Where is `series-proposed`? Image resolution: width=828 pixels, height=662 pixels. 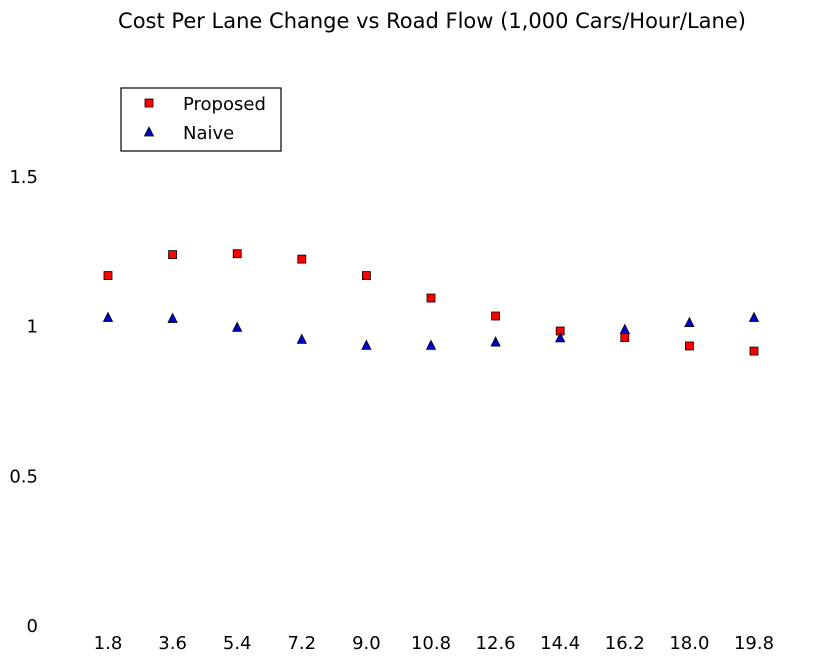 series-proposed is located at coordinates (431, 302).